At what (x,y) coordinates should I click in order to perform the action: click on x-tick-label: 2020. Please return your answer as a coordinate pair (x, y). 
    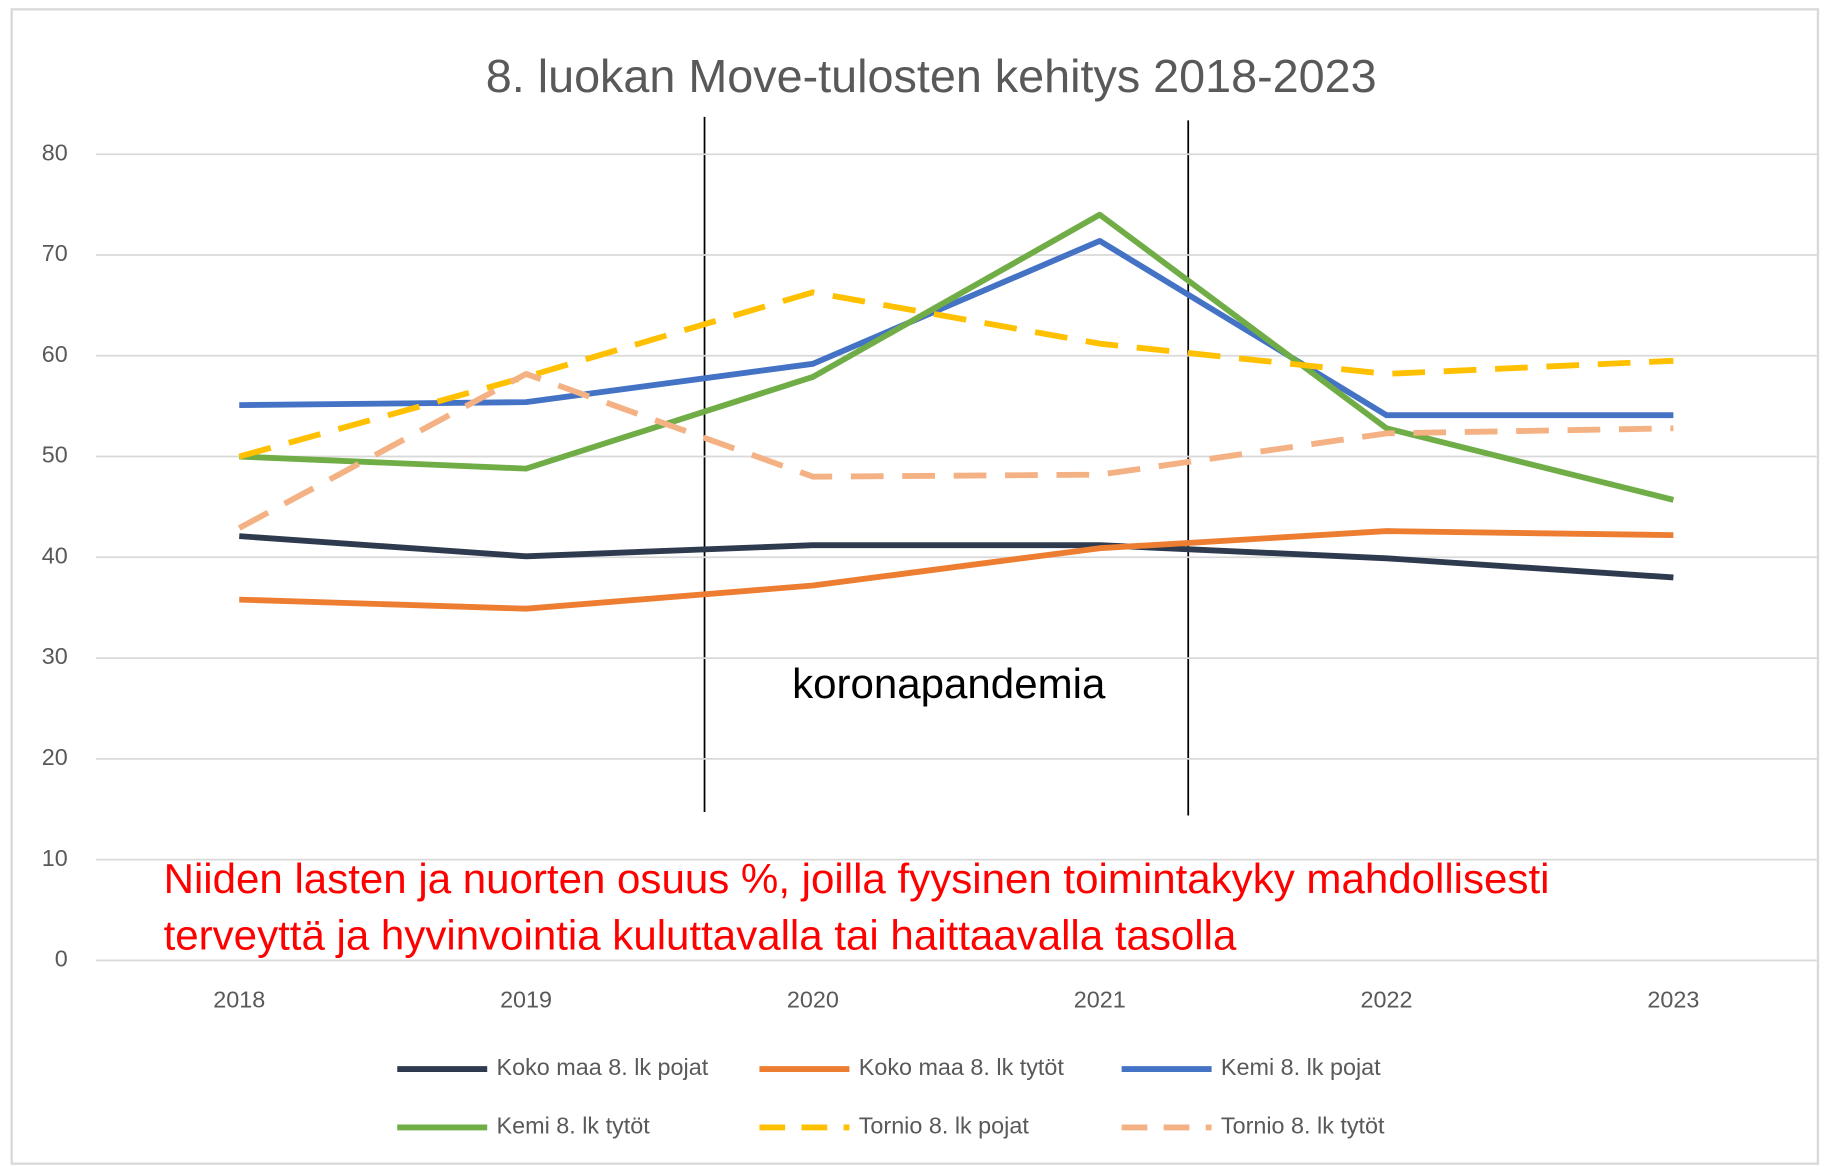
    Looking at the image, I should click on (813, 999).